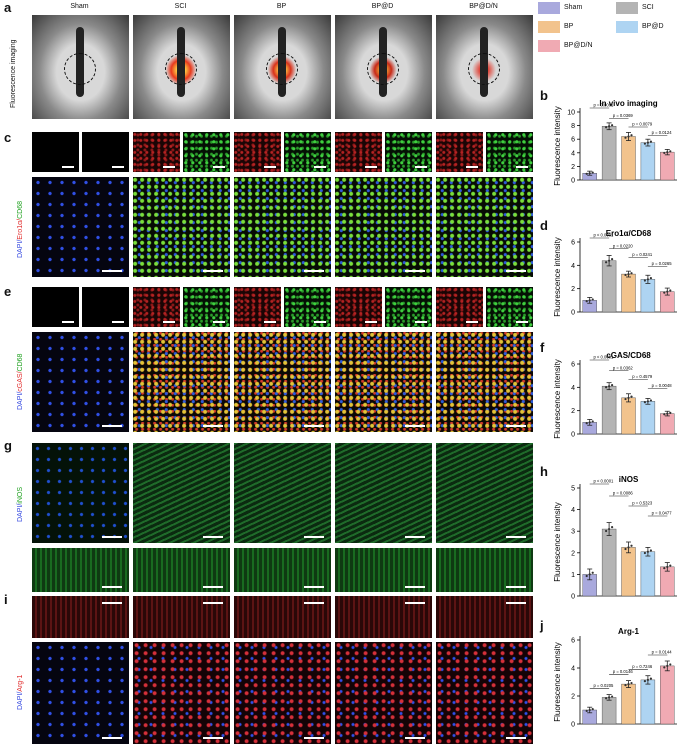  I want to click on p-value-label: p = 0.0265, so click(662, 263).